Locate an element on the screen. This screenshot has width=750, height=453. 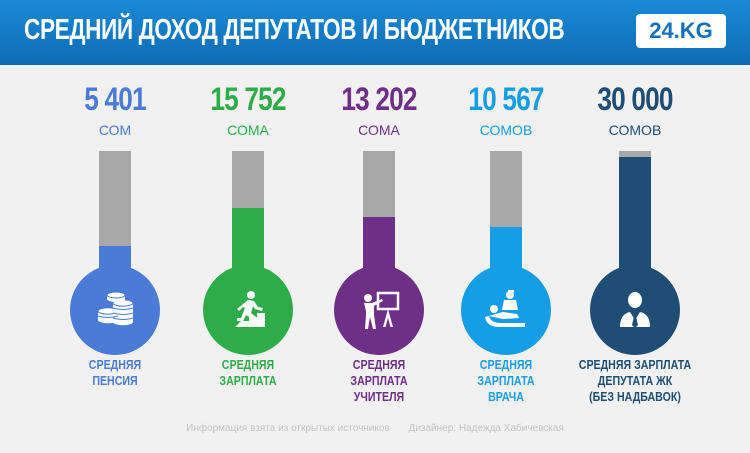
value-label: 5 401 is located at coordinates (115, 99).